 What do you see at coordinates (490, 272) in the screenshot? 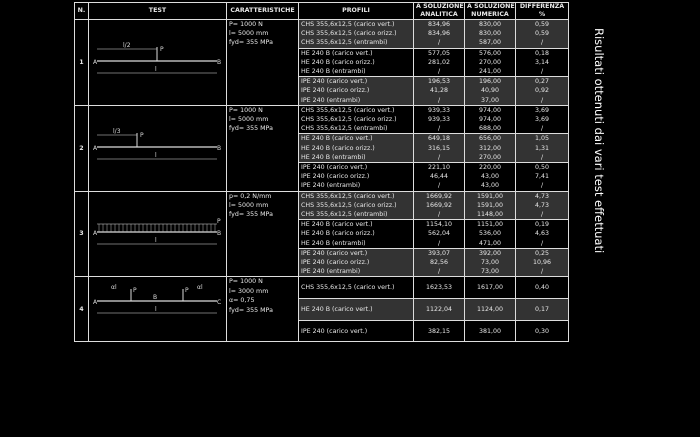
I see `numerical-value: 73,00` at bounding box center [490, 272].